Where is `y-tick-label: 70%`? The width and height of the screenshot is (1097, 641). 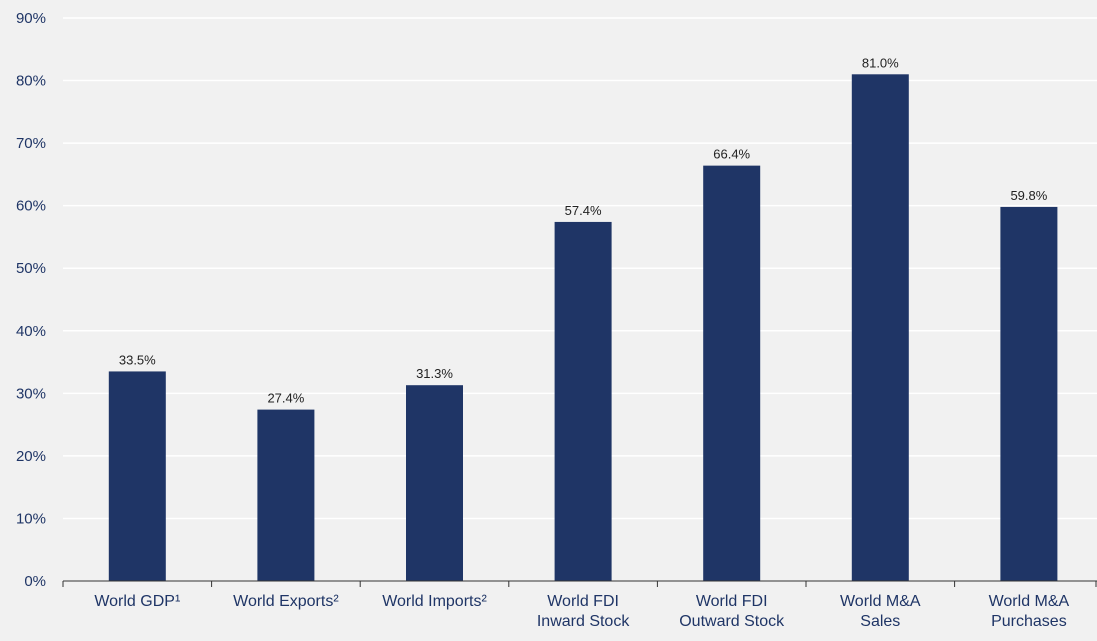 y-tick-label: 70% is located at coordinates (31, 143).